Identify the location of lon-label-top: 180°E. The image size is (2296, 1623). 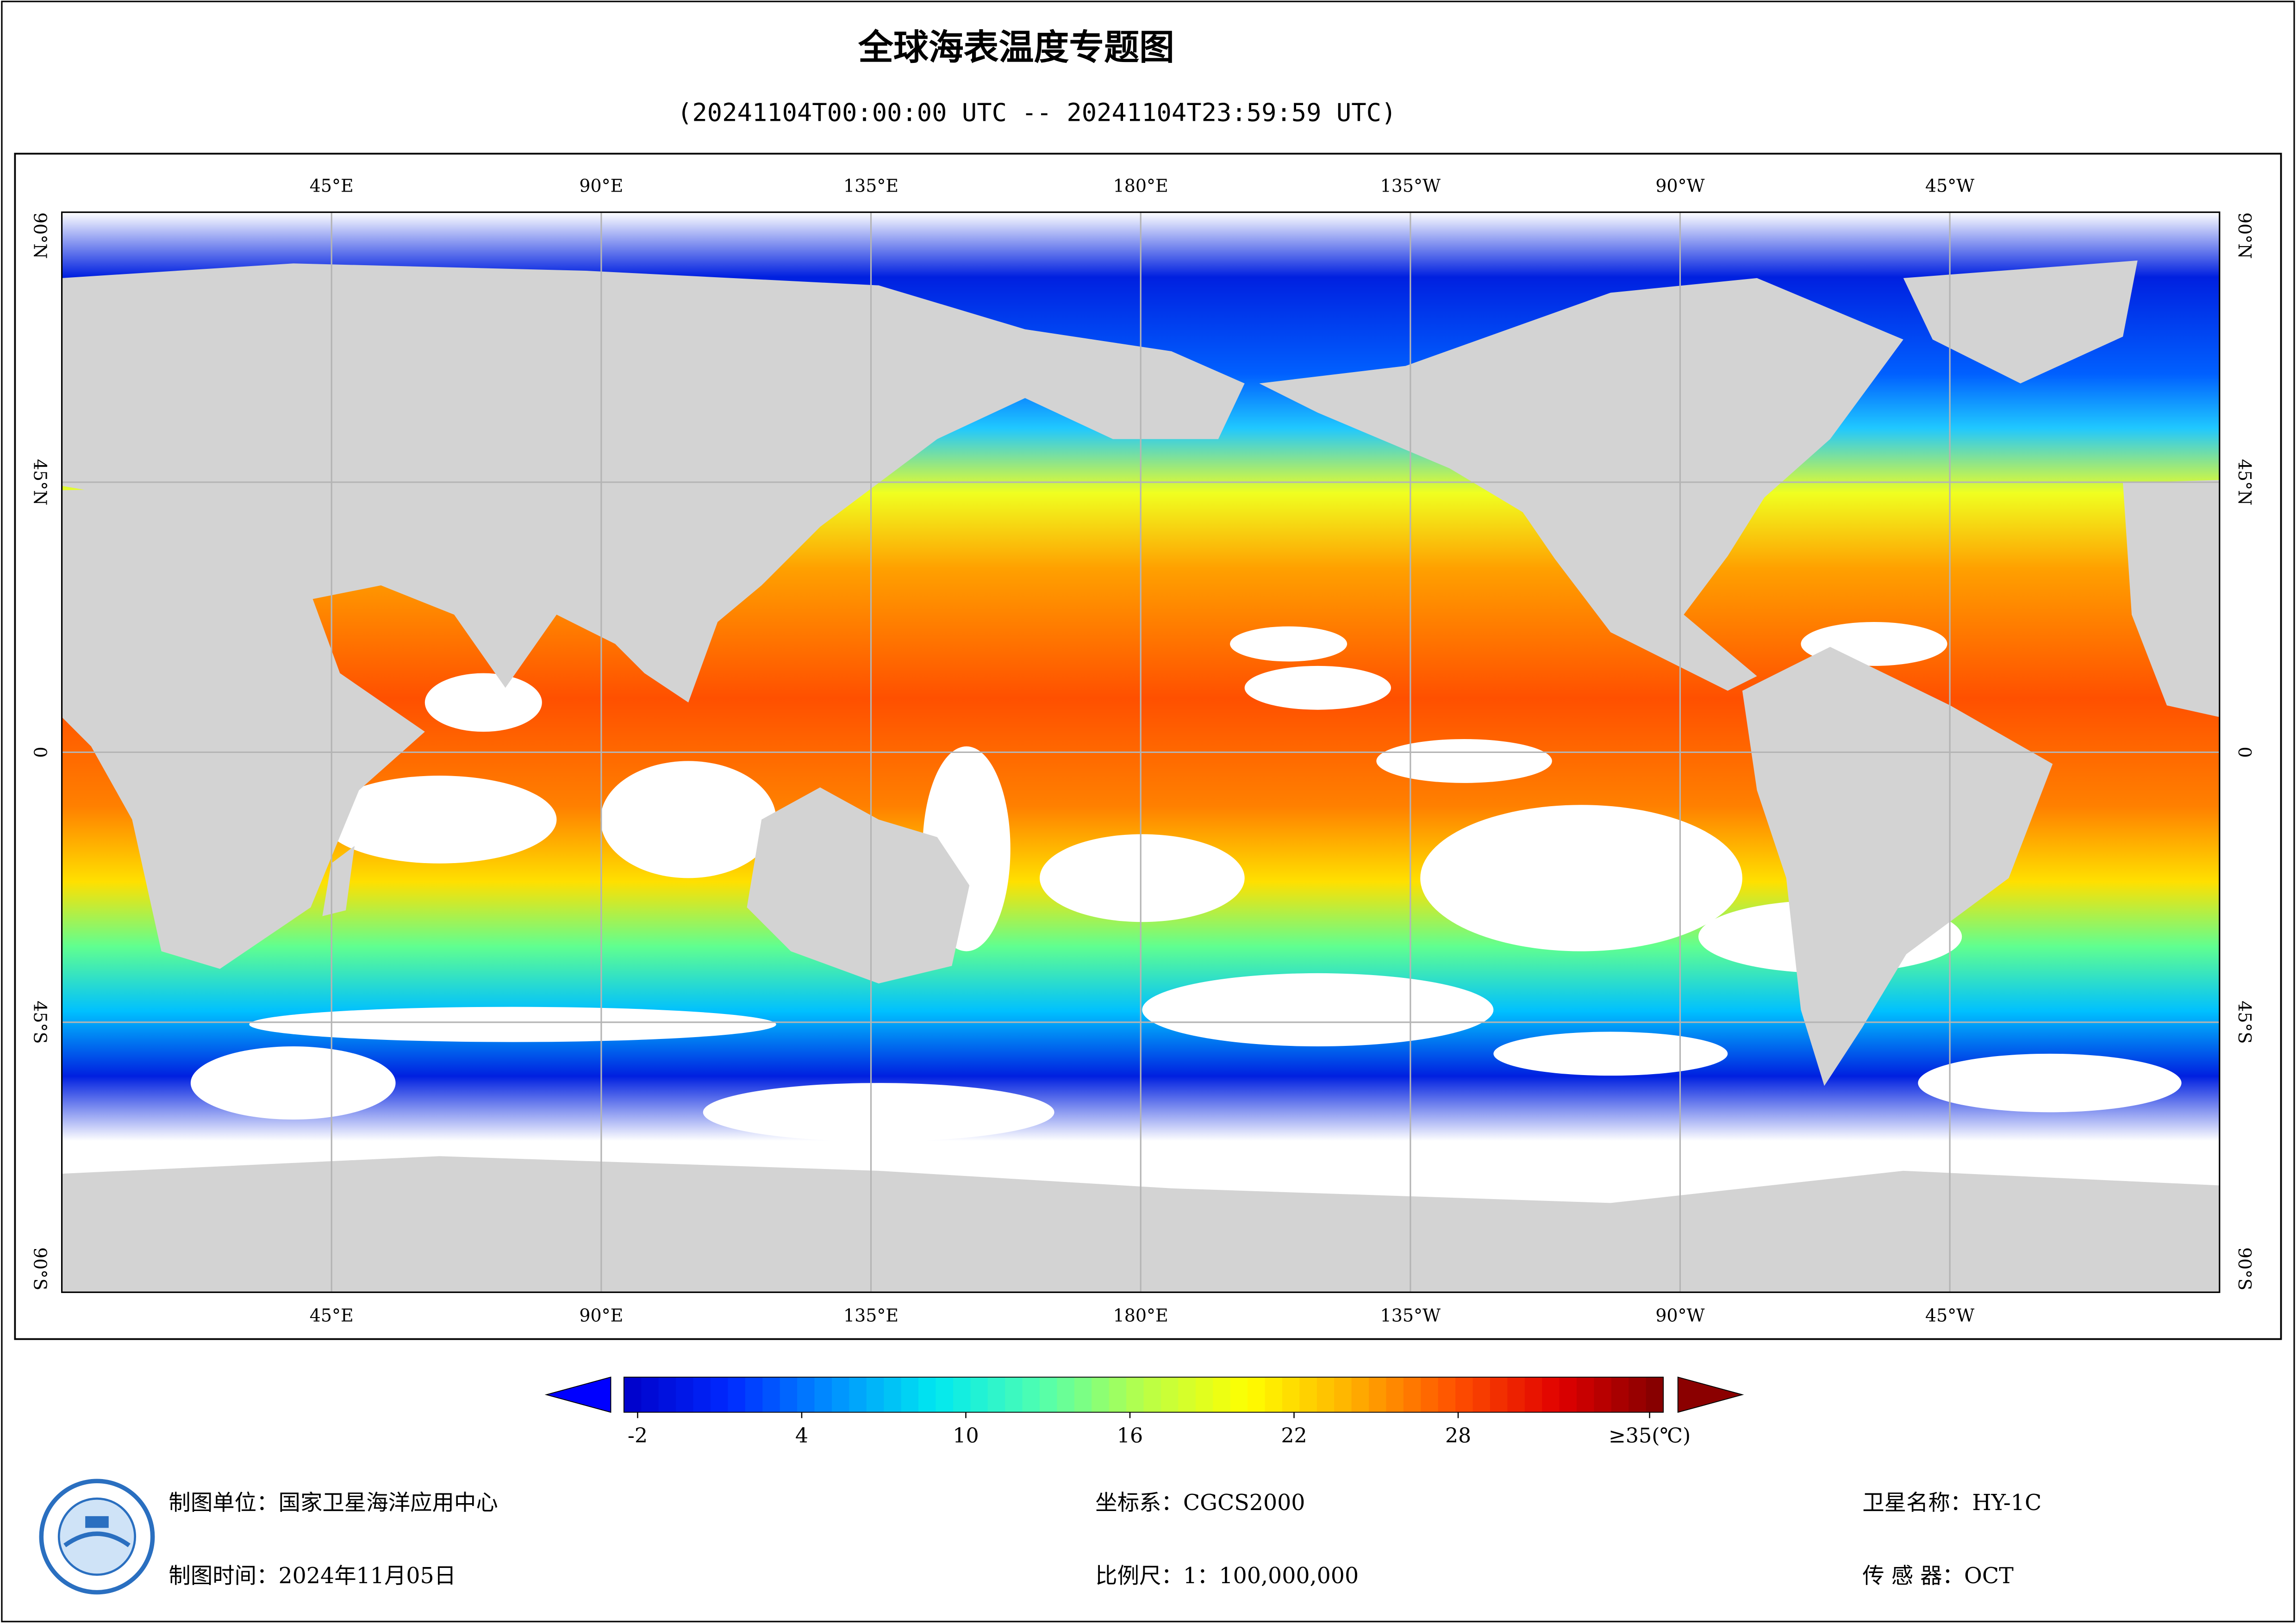
(1140, 185).